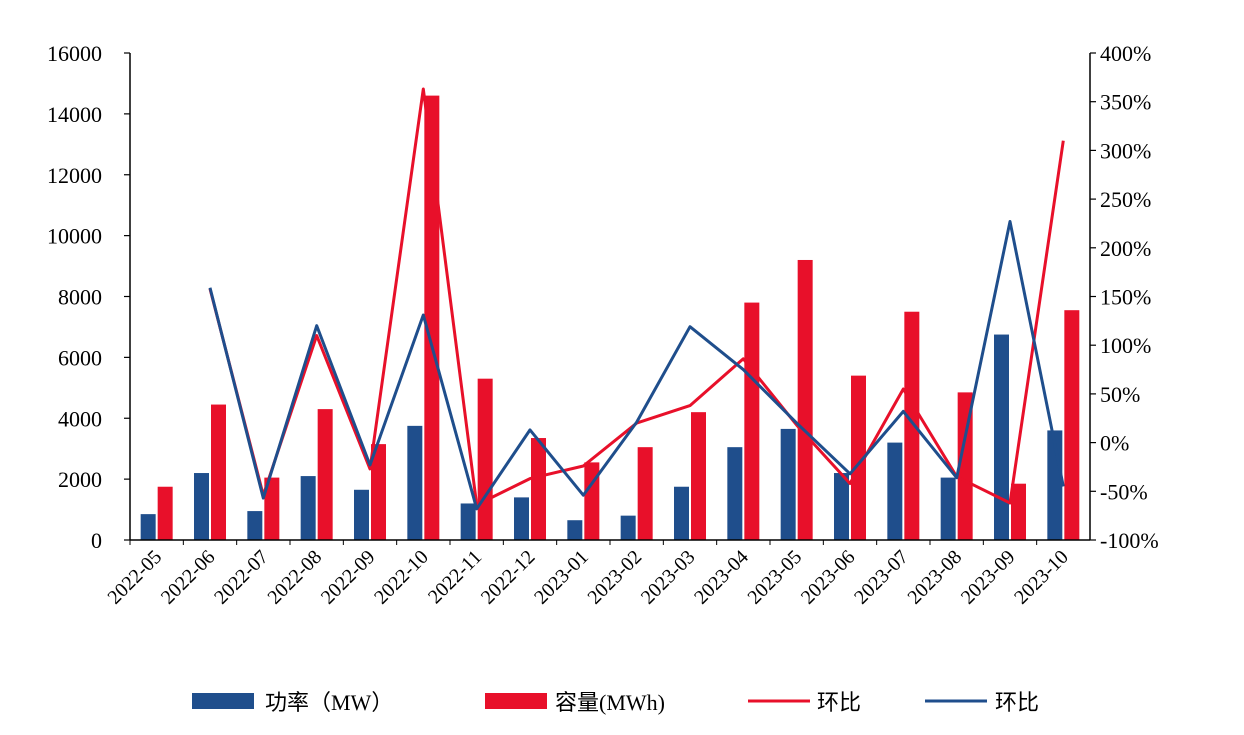 The width and height of the screenshot is (1244, 735). What do you see at coordinates (74, 236) in the screenshot?
I see `y-left-tick-label: 10000` at bounding box center [74, 236].